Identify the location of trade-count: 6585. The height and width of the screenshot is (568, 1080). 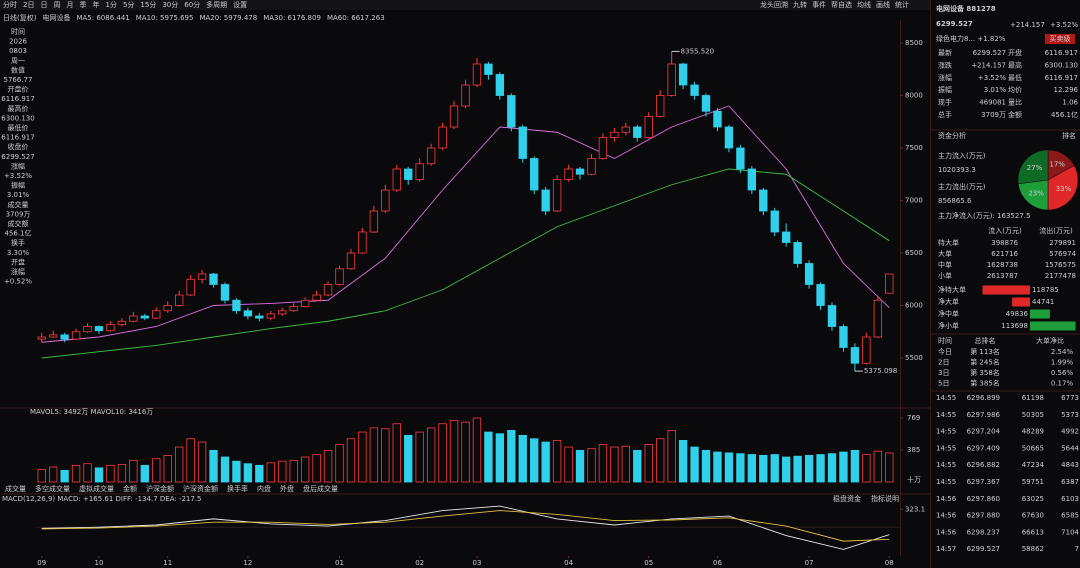
(1070, 516).